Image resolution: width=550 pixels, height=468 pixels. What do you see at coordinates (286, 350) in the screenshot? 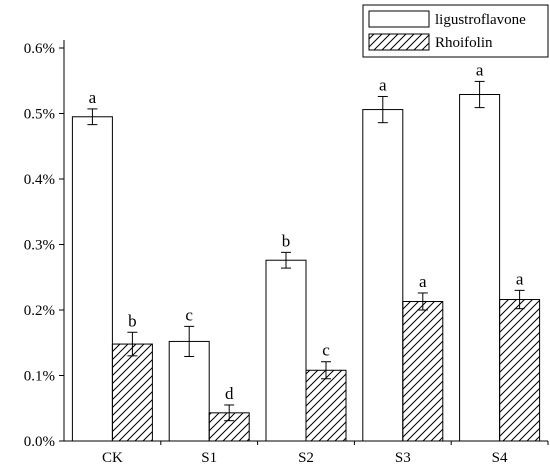
I see `bar-ligustroflavone-s2` at bounding box center [286, 350].